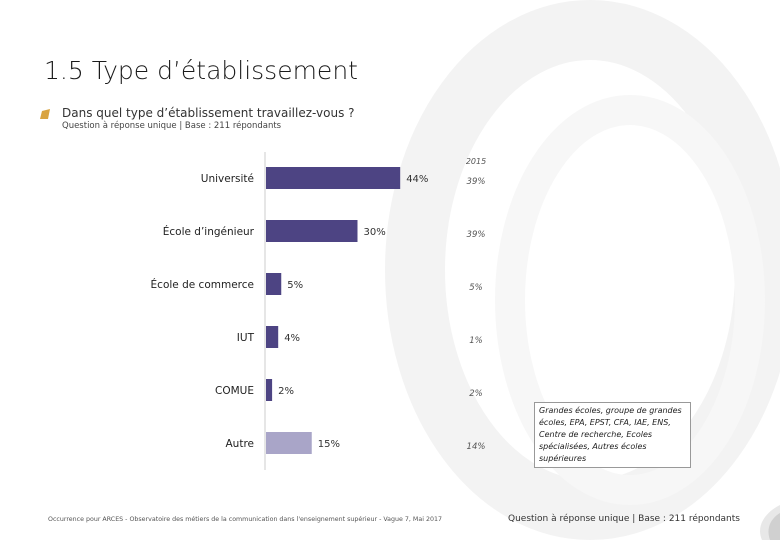 Image resolution: width=780 pixels, height=540 pixels. Describe the element at coordinates (295, 285) in the screenshot. I see `data-label: 5%` at that location.